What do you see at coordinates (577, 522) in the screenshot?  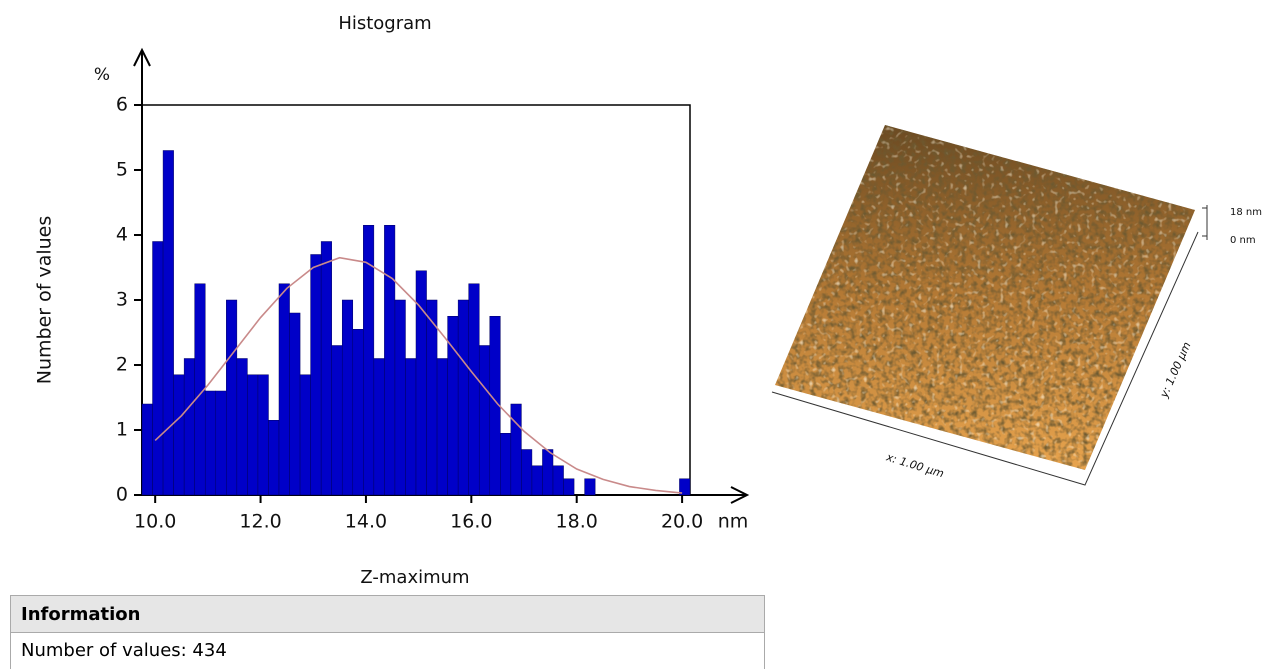 I see `x-tick-label: 18.0` at bounding box center [577, 522].